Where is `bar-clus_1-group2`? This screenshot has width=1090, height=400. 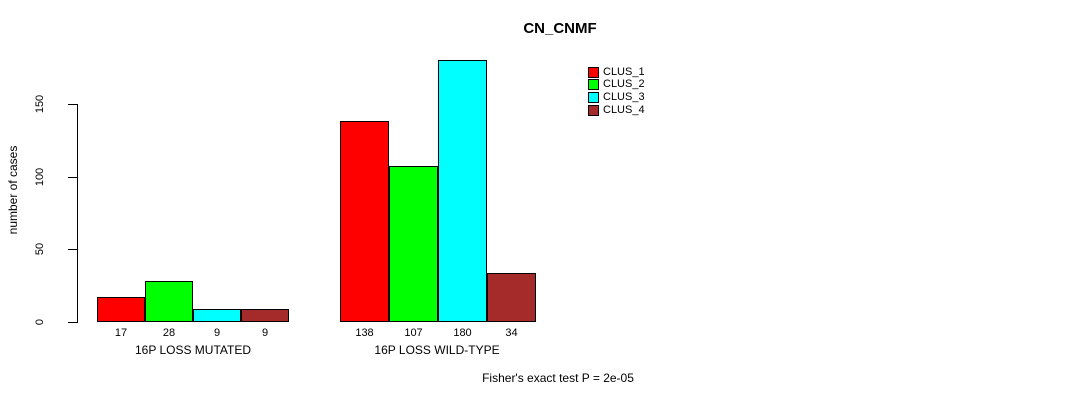
bar-clus_1-group2 is located at coordinates (364, 221).